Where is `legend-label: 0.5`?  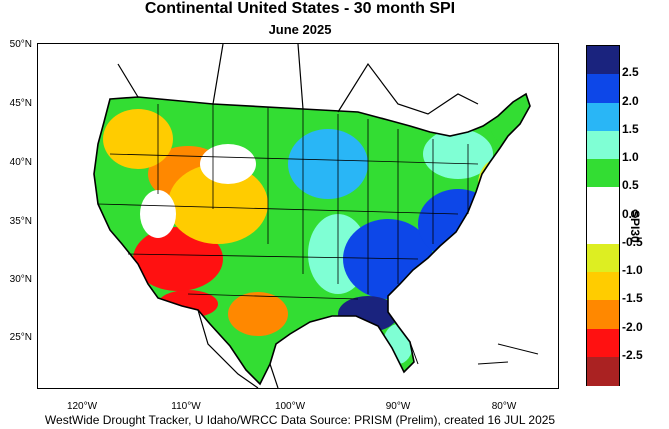 legend-label: 0.5 is located at coordinates (630, 185).